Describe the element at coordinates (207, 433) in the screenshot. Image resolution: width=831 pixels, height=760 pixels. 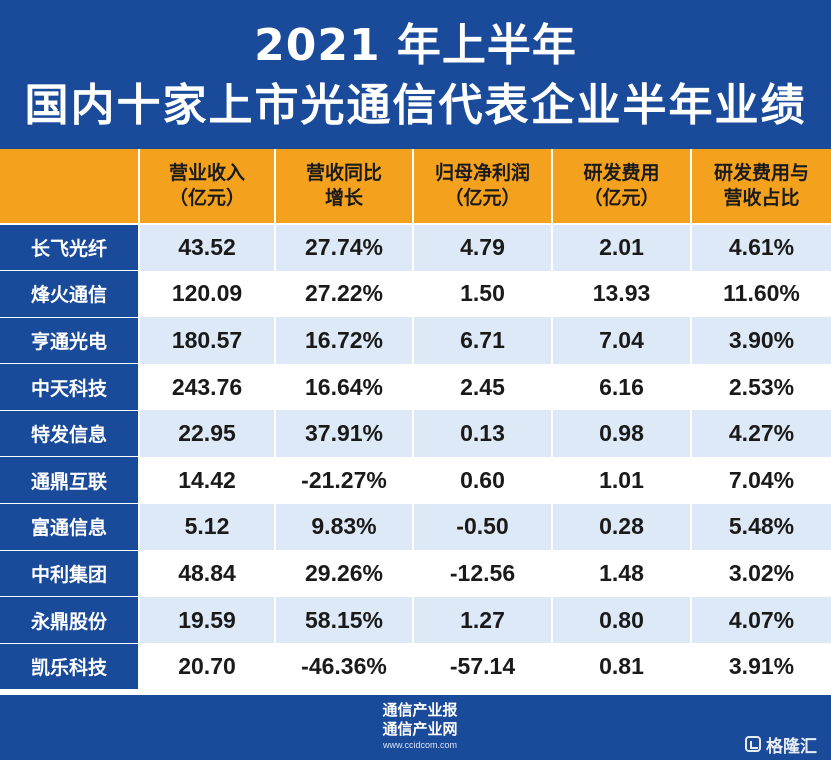
I see `revenue-cell: 22.95` at that location.